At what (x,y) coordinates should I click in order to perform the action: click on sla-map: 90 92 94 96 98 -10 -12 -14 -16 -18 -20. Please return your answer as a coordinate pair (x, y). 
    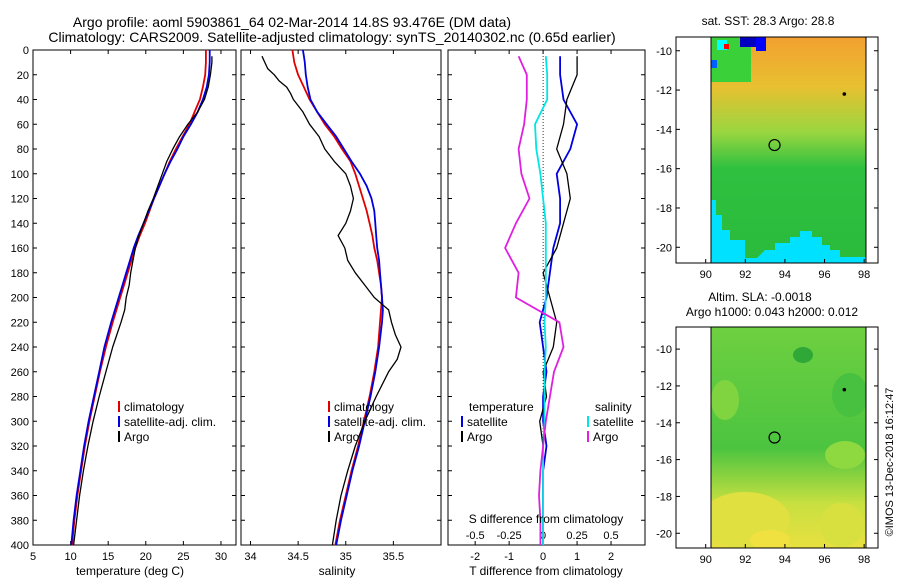
    Looking at the image, I should click on (767, 446).